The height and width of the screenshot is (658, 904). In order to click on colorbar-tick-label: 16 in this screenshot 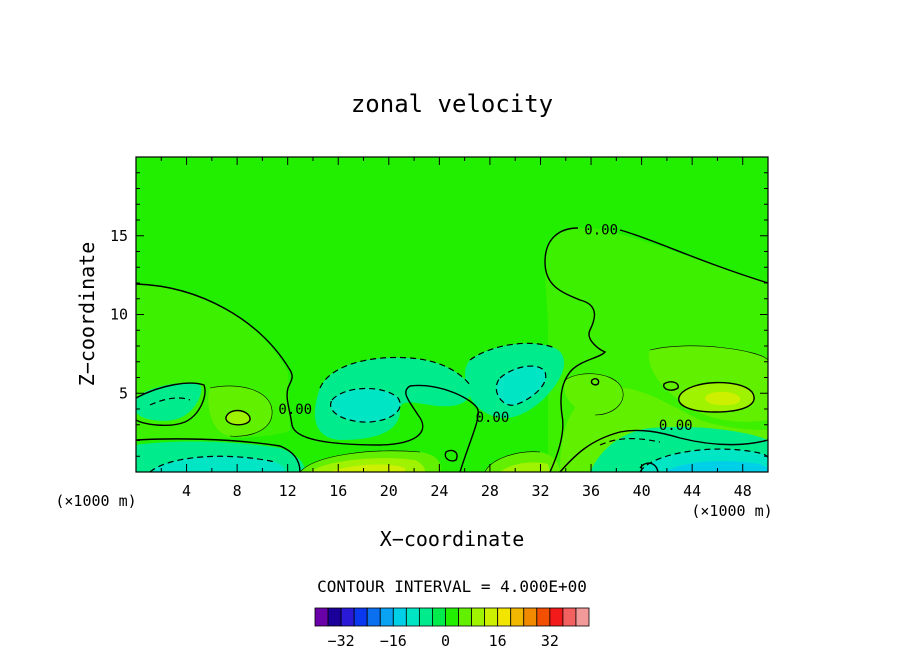, I will do `click(498, 641)`.